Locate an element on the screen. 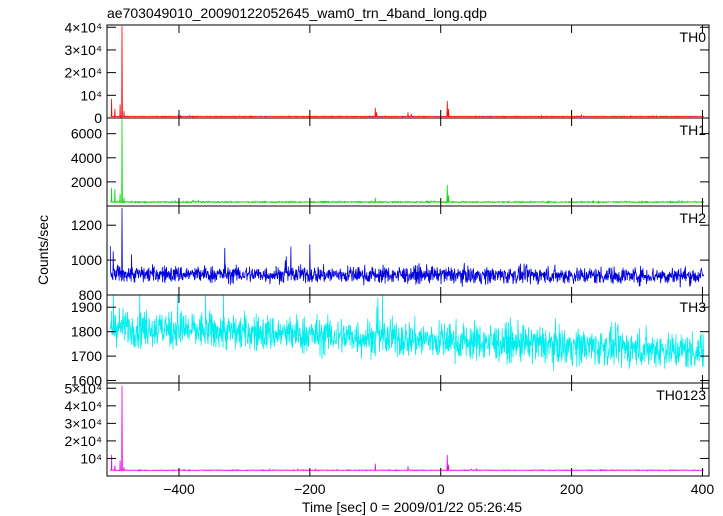 The height and width of the screenshot is (516, 723). series-line-th0123 is located at coordinates (407, 428).